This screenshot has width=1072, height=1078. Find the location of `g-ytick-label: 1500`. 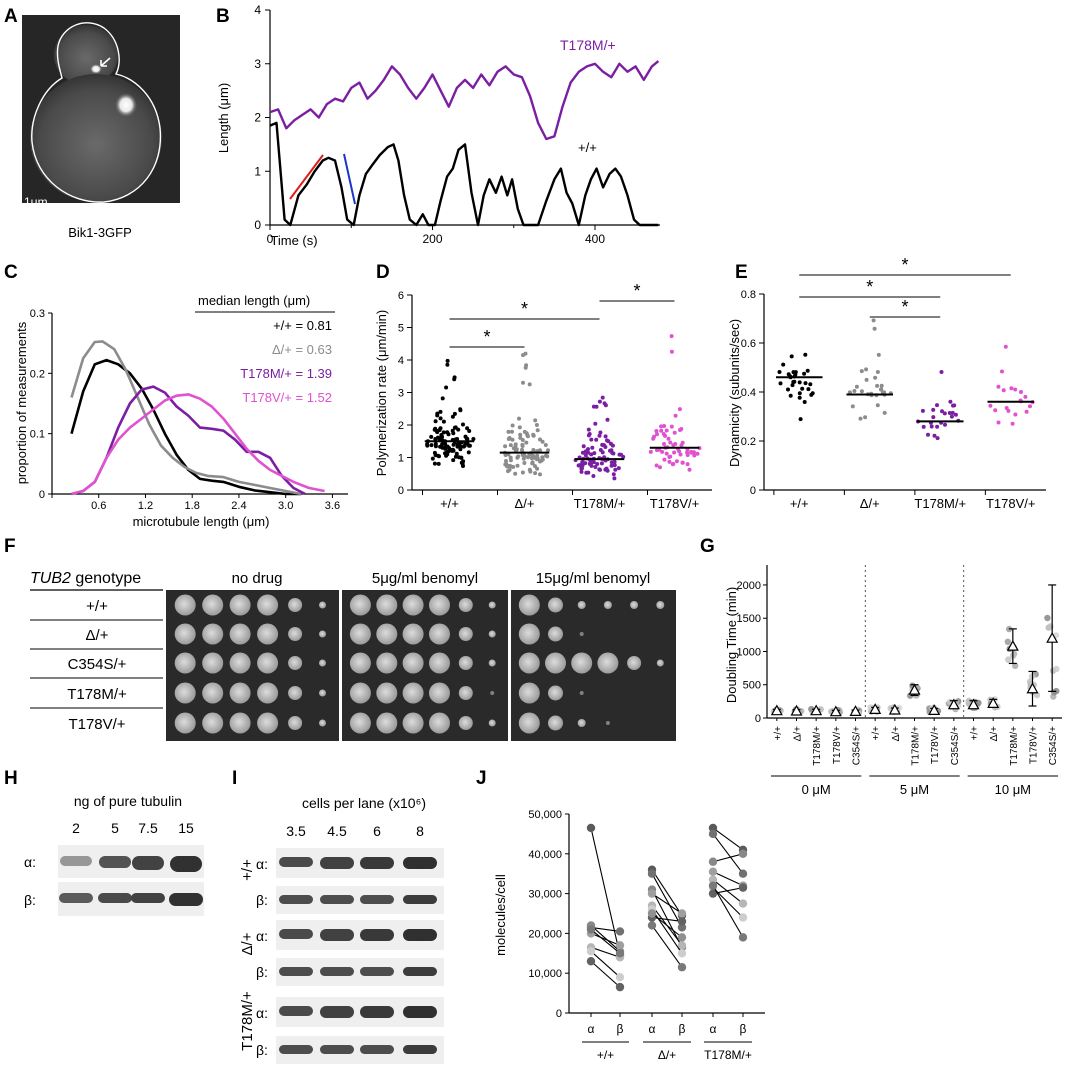

g-ytick-label: 1500 is located at coordinates (749, 619).